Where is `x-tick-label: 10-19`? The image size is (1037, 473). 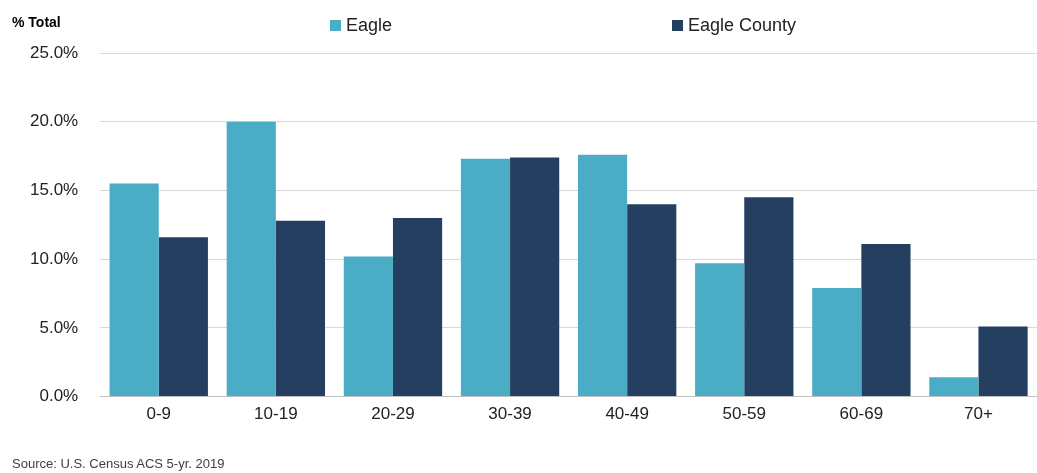
x-tick-label: 10-19 is located at coordinates (276, 414).